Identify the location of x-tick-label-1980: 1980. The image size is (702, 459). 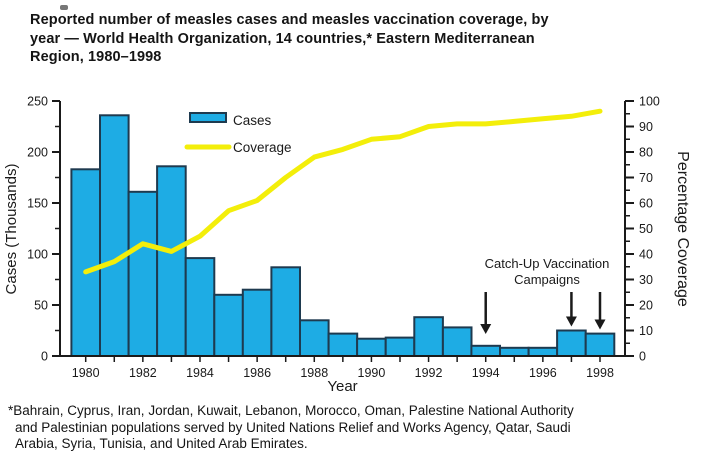
(86, 373).